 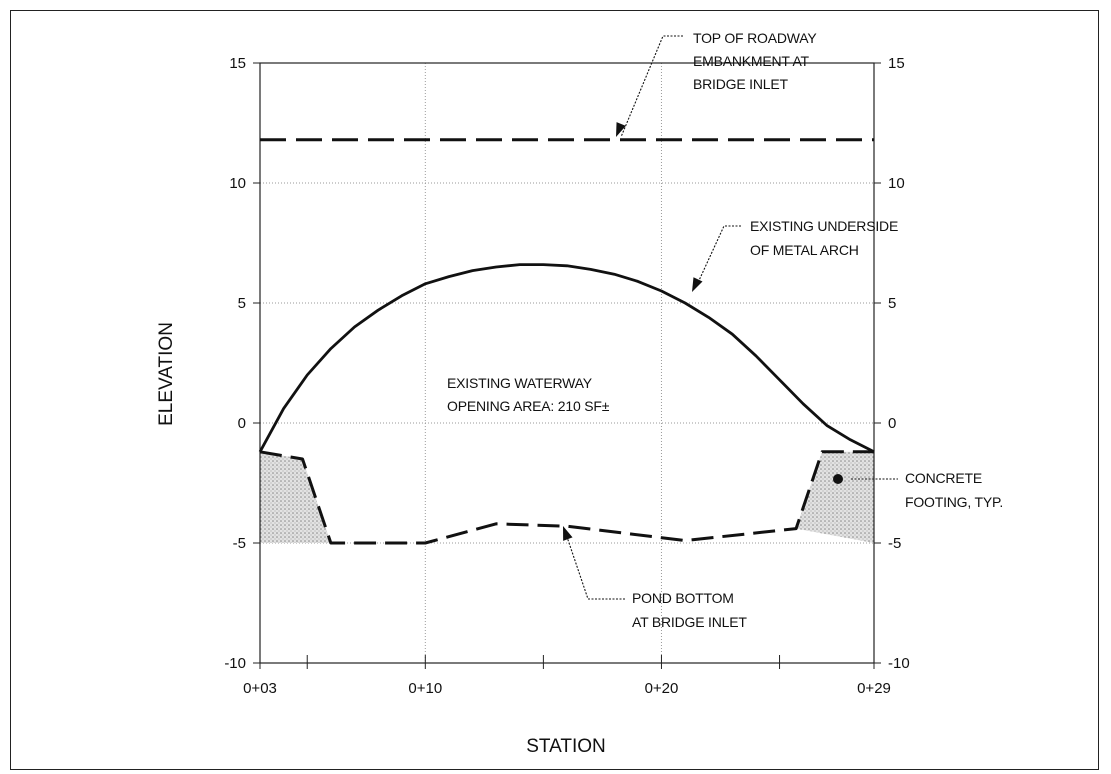 I want to click on y-tick-label-left: 10, so click(x=237, y=183).